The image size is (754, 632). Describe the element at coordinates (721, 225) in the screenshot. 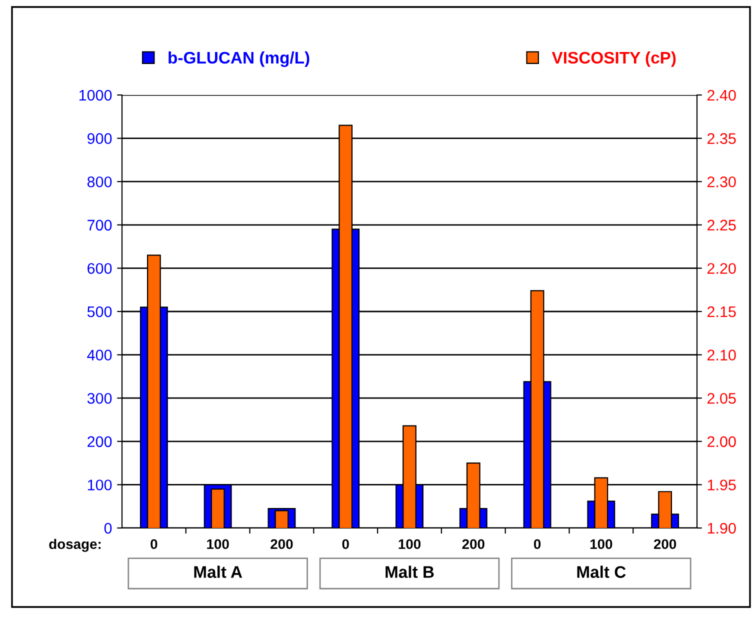

I see `y2-tick-label: 2.25` at that location.